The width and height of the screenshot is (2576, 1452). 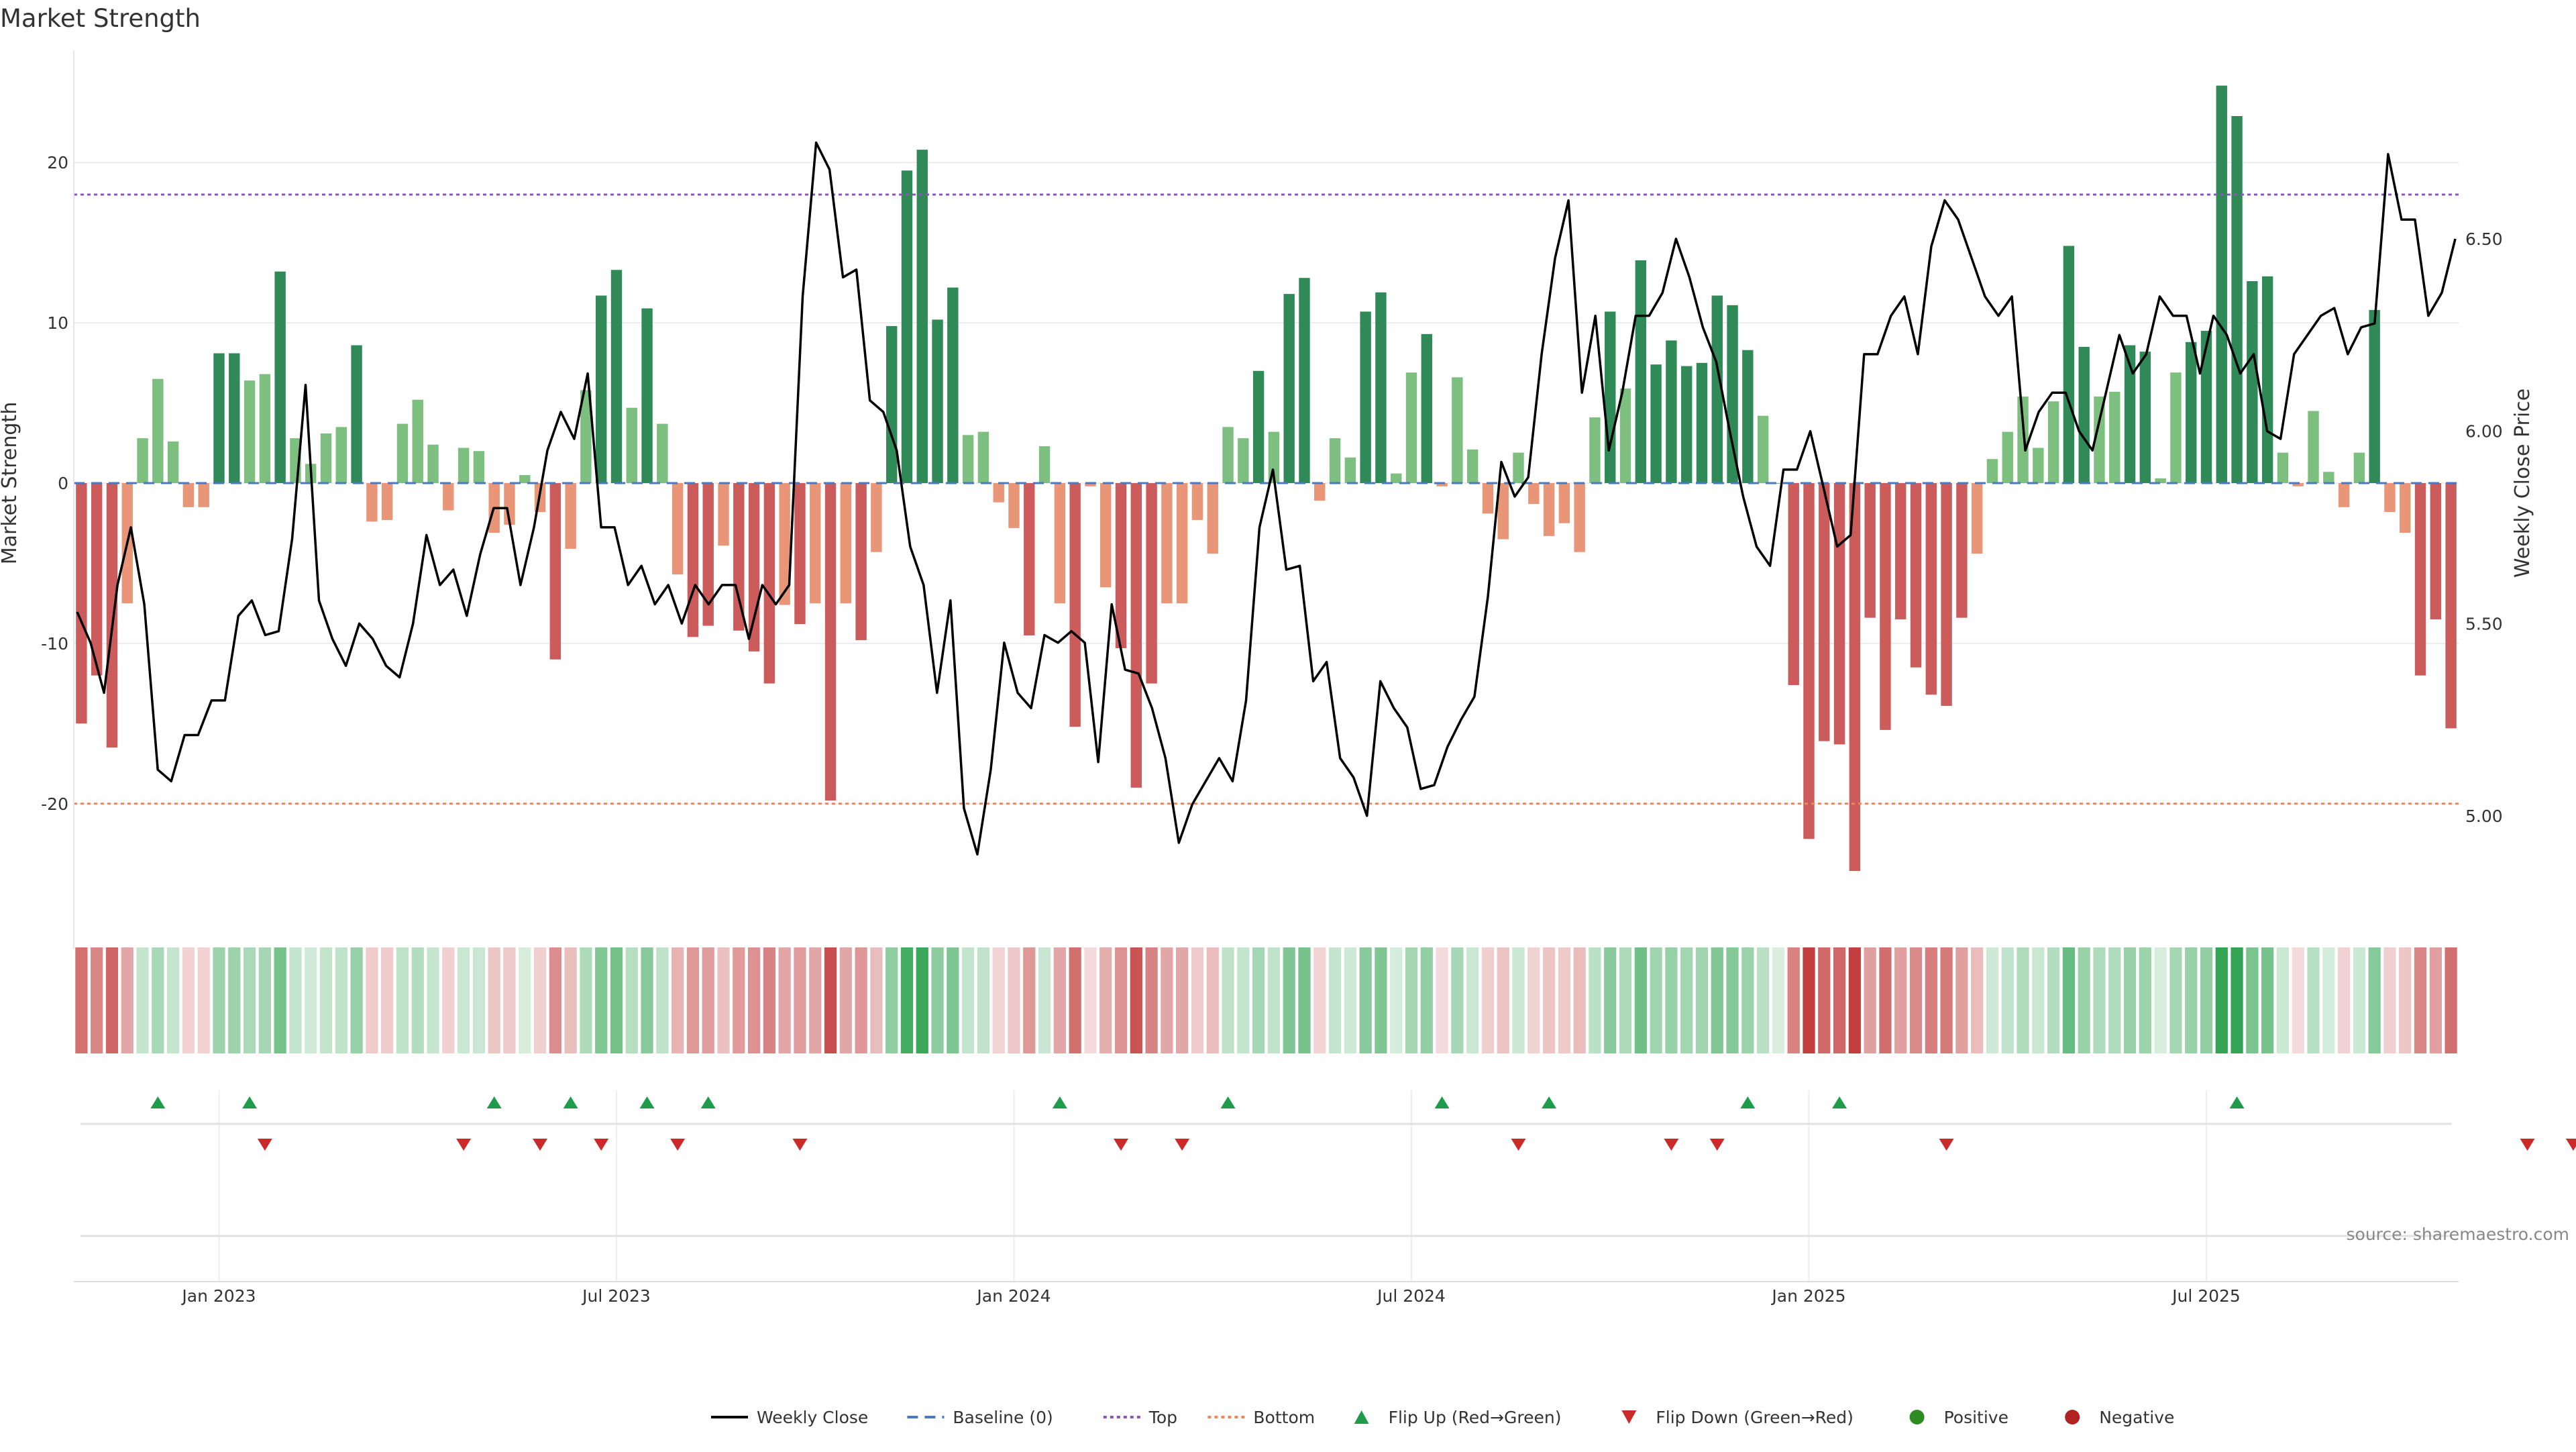 I want to click on y2-tick-label: 6.50, so click(x=2484, y=239).